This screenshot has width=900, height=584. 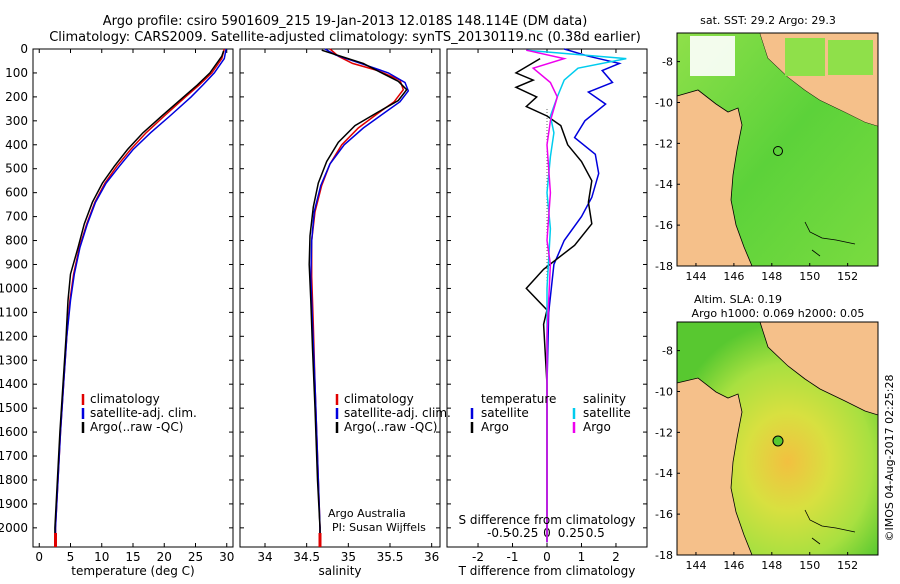 I want to click on sst-map-reef, so click(x=830, y=239).